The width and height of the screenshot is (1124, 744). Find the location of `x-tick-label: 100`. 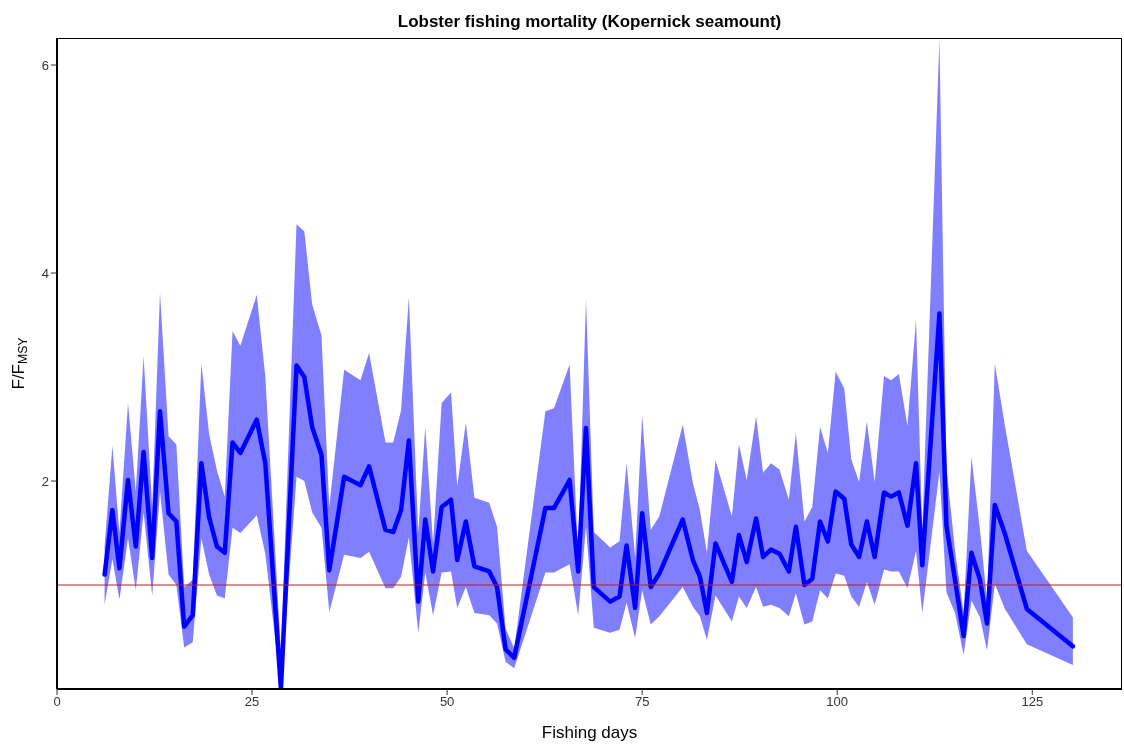

x-tick-label: 100 is located at coordinates (837, 702).